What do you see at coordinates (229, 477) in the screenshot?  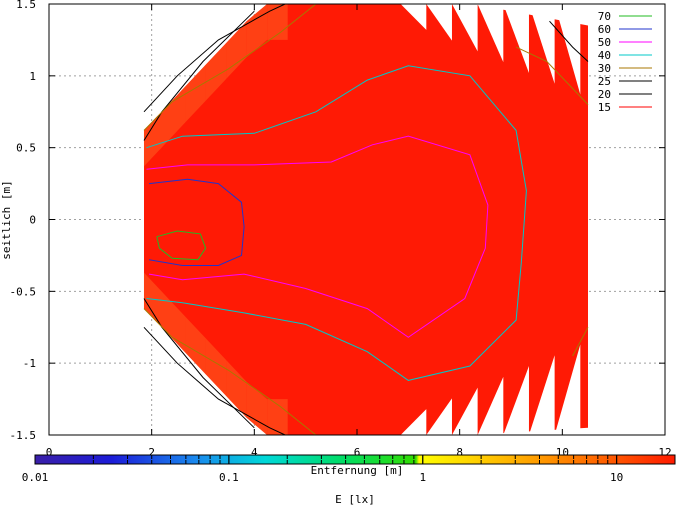 I see `colorbar-tick-label: 0.1` at bounding box center [229, 477].